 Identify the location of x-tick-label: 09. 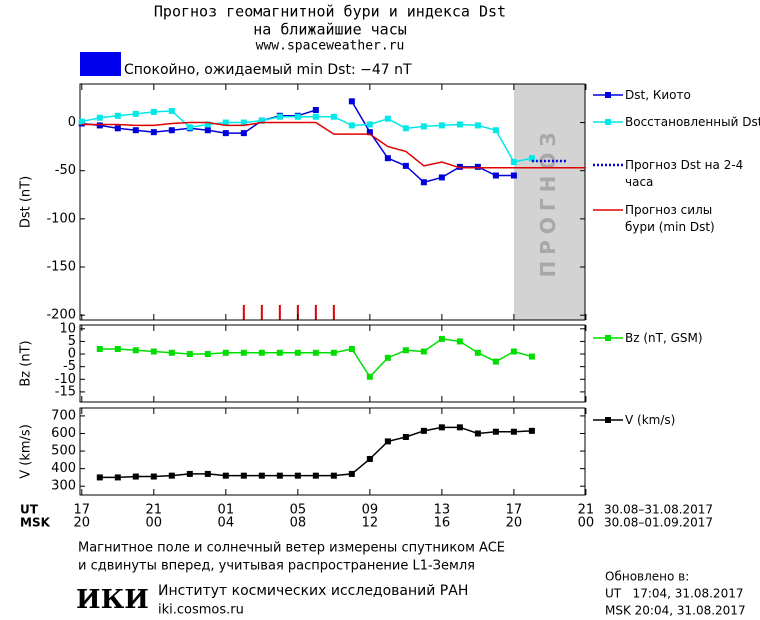
(370, 510).